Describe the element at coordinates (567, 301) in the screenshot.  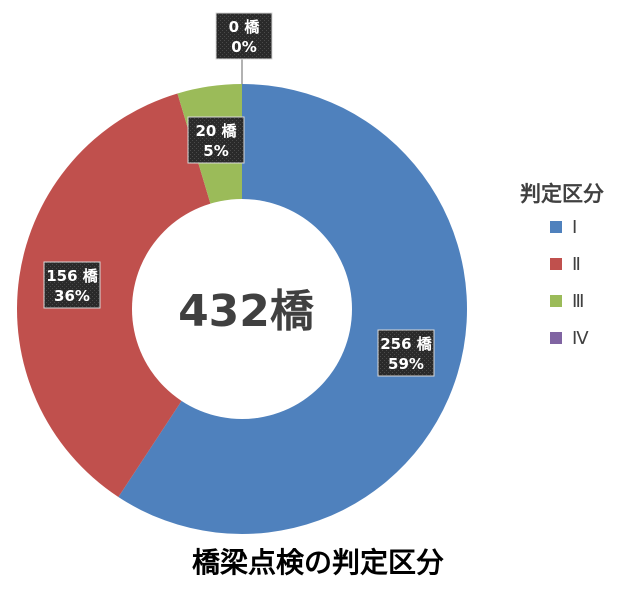
I see `legend-item-3: Ⅲ` at that location.